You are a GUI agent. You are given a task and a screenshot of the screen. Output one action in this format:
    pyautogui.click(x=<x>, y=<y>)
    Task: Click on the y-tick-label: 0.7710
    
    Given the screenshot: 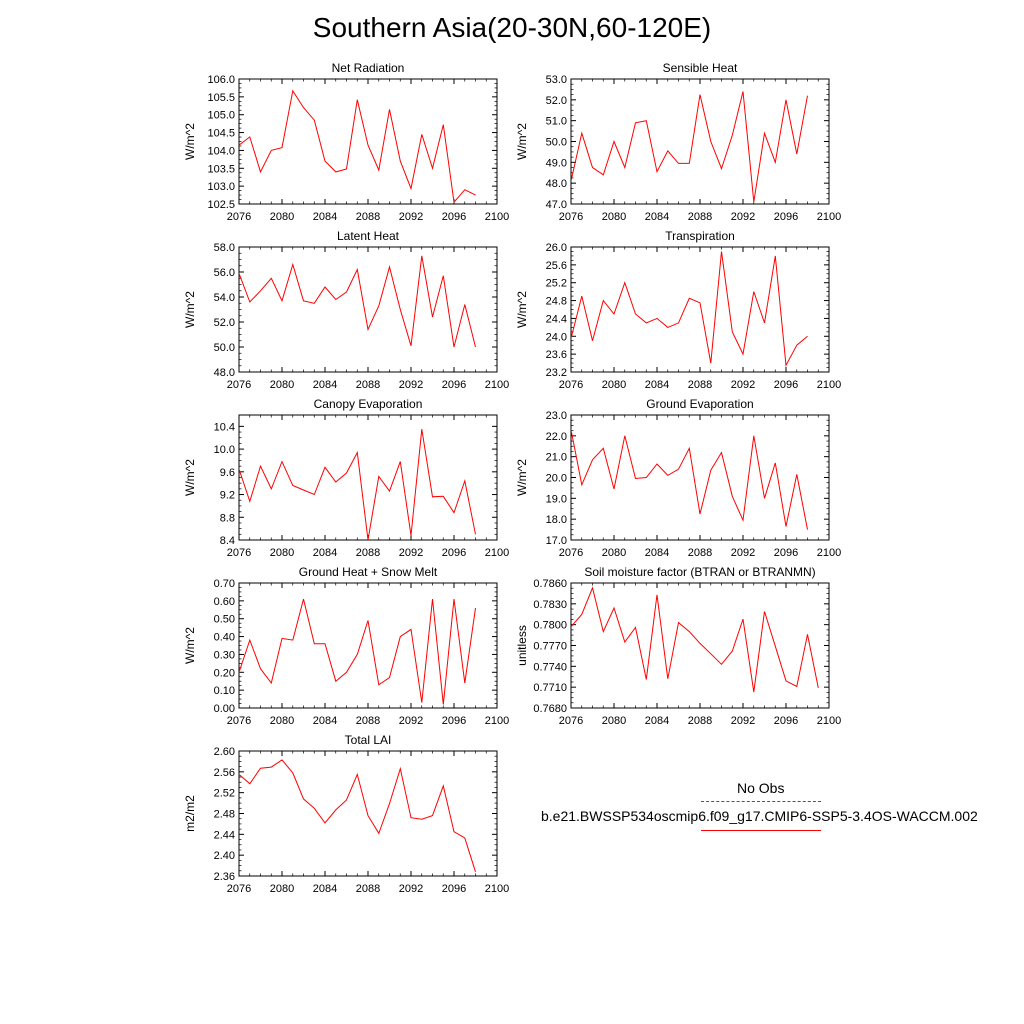 What is the action you would take?
    pyautogui.click(x=550, y=688)
    